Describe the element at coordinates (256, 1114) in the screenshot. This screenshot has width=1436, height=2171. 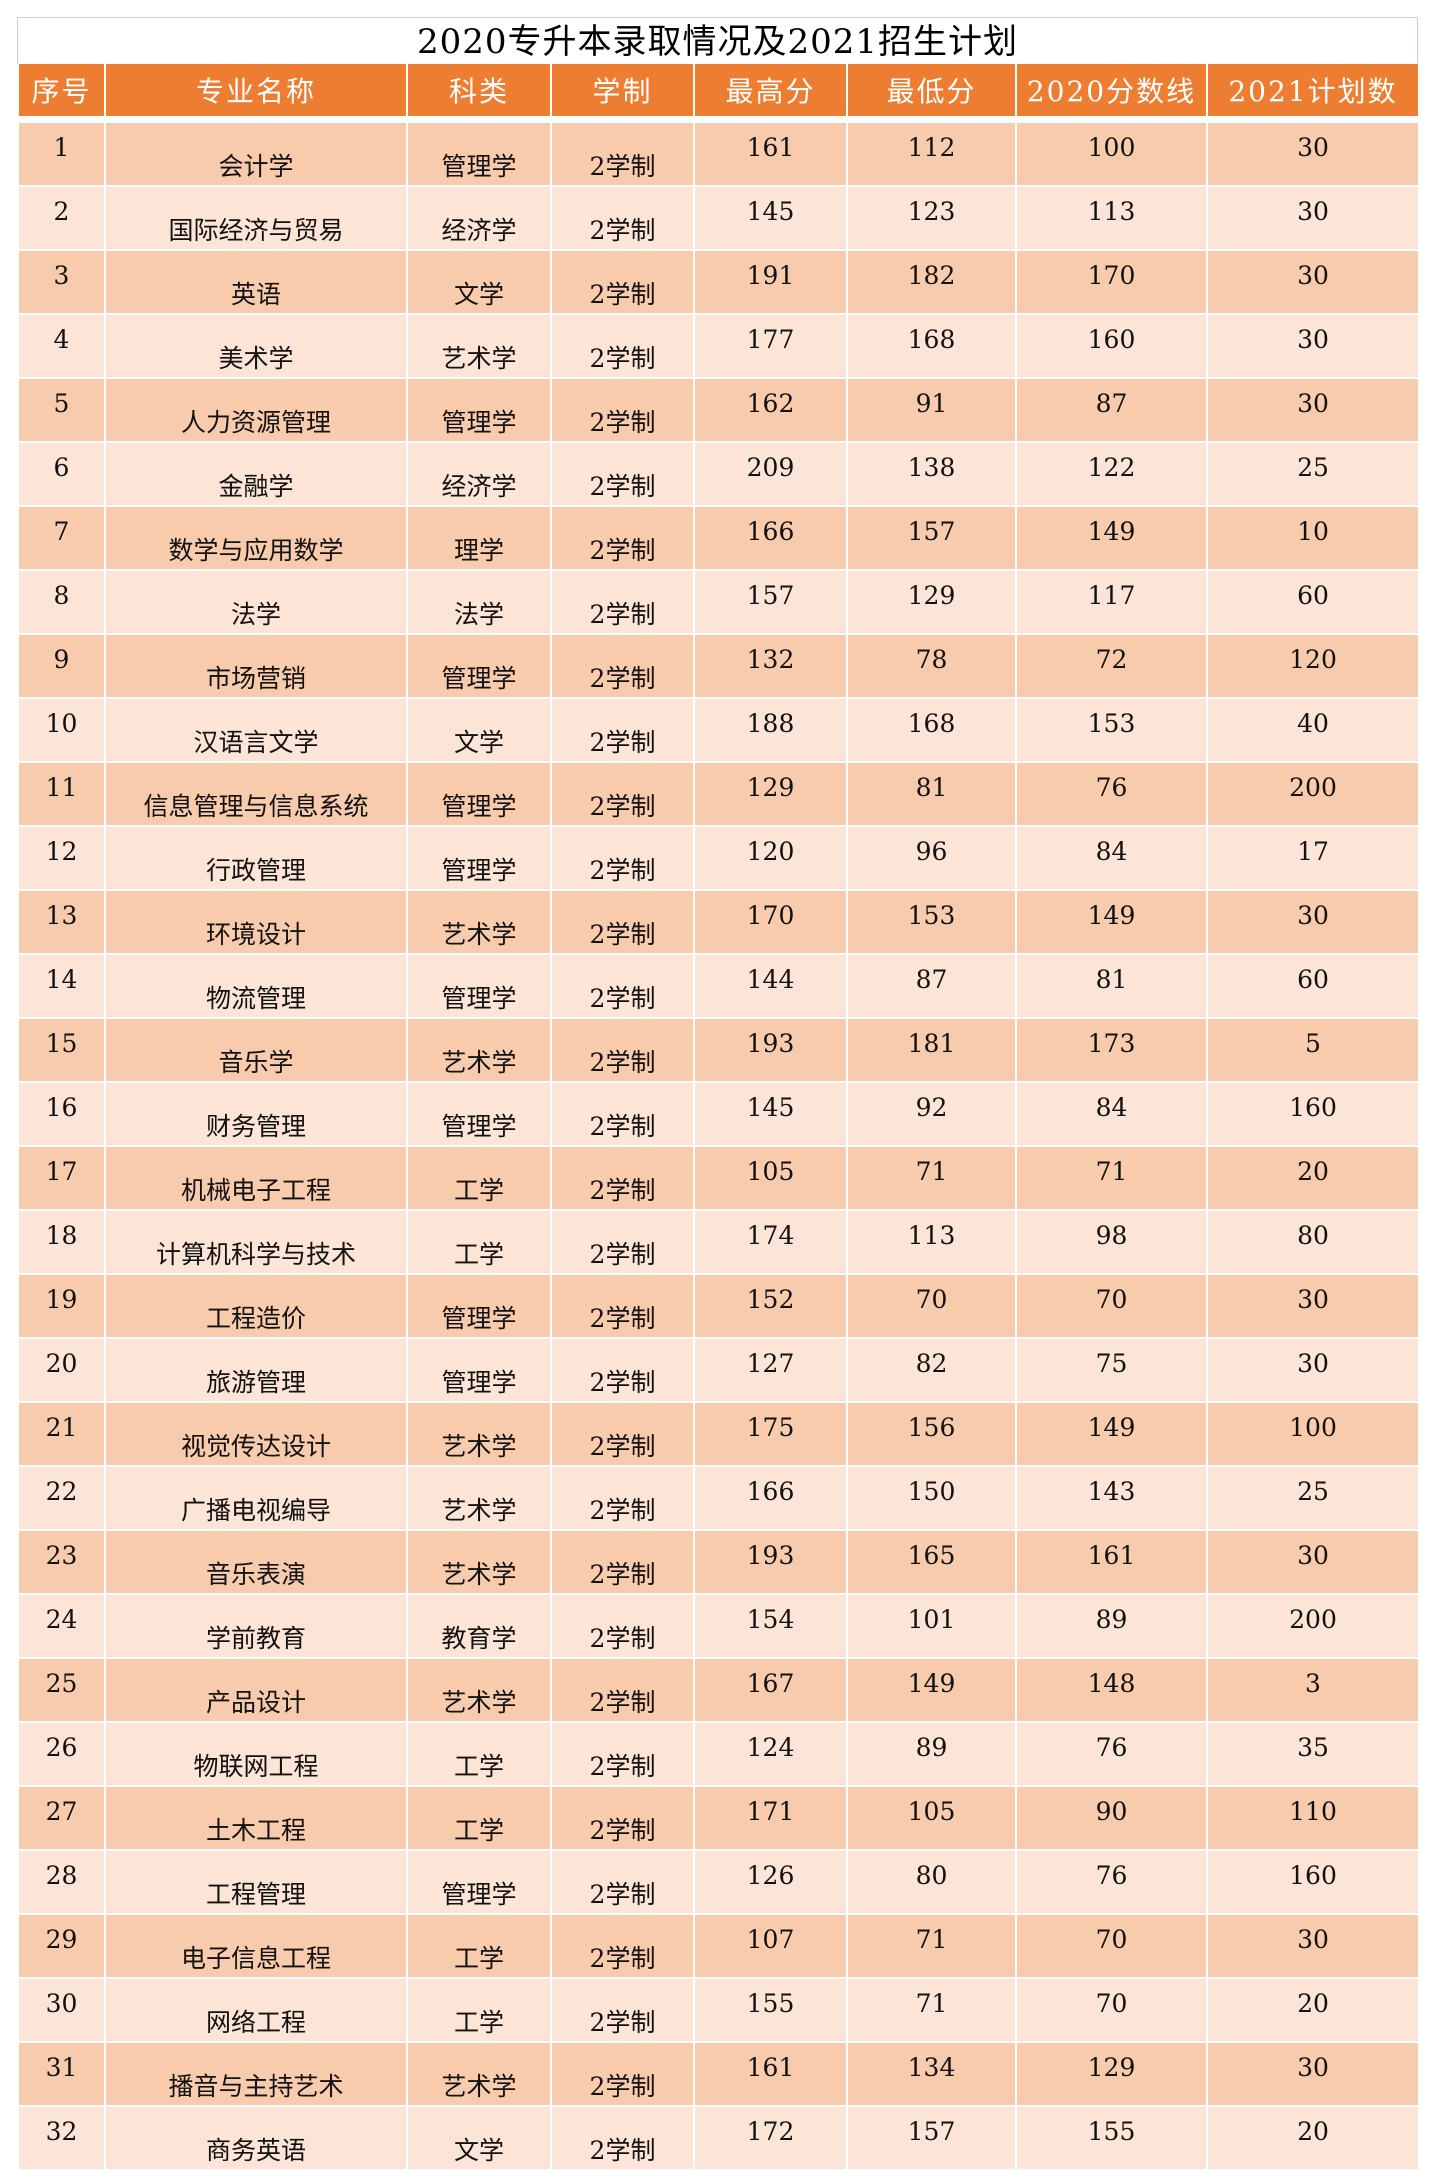
I see `cell-major: 财务管理` at that location.